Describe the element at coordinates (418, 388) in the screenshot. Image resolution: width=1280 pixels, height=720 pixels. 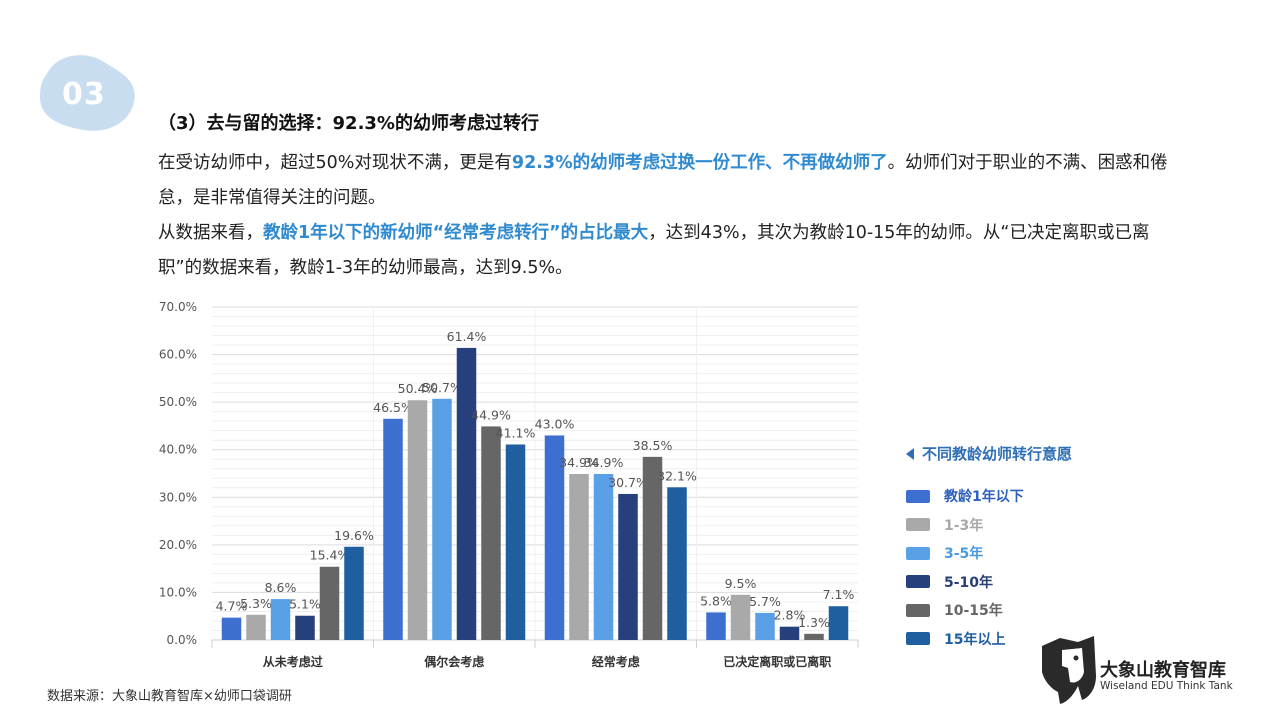
I see `data-label: 50.4%` at that location.